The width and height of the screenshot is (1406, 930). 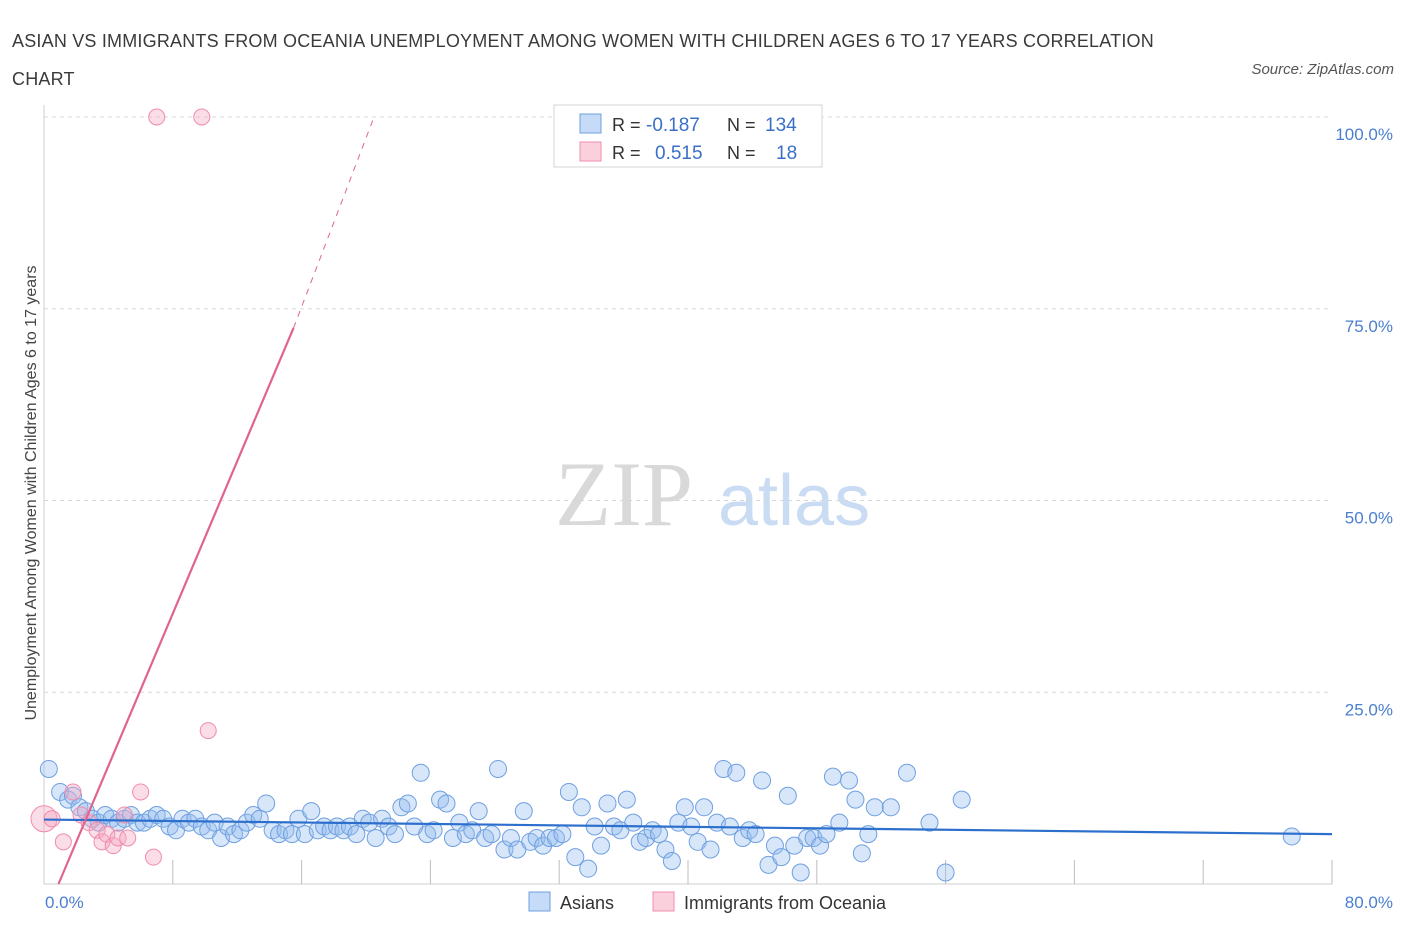 I want to click on y-tick-label: 100.0%, so click(x=1364, y=134).